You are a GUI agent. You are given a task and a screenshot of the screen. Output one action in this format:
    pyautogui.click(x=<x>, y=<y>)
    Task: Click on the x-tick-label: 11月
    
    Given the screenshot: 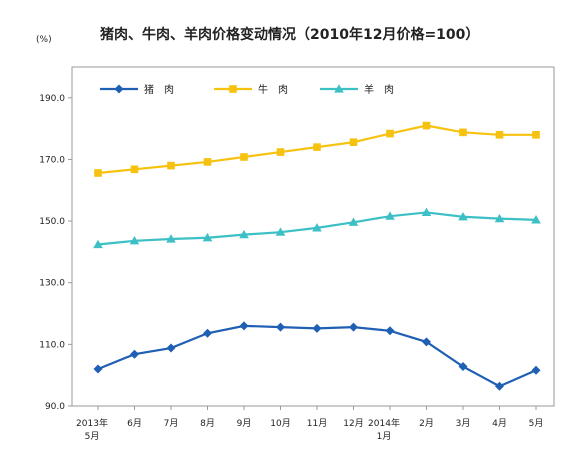 What is the action you would take?
    pyautogui.click(x=317, y=423)
    